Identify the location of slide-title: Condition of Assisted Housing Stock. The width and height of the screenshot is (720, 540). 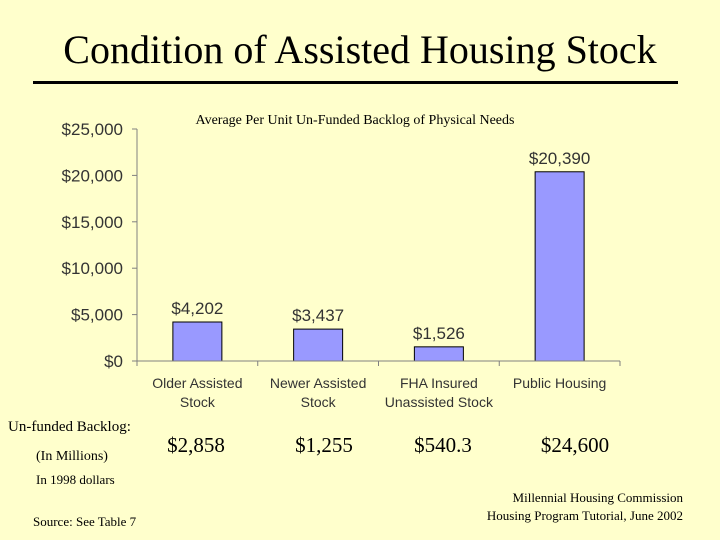
(360, 49).